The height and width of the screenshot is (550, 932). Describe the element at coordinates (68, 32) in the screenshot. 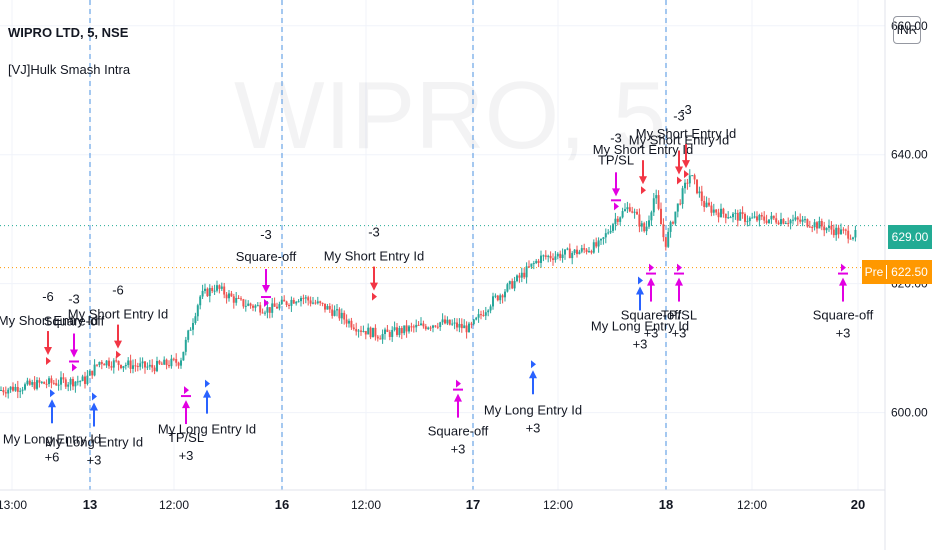

I see `symbol-title: WIPRO LTD, 5, NSE` at that location.